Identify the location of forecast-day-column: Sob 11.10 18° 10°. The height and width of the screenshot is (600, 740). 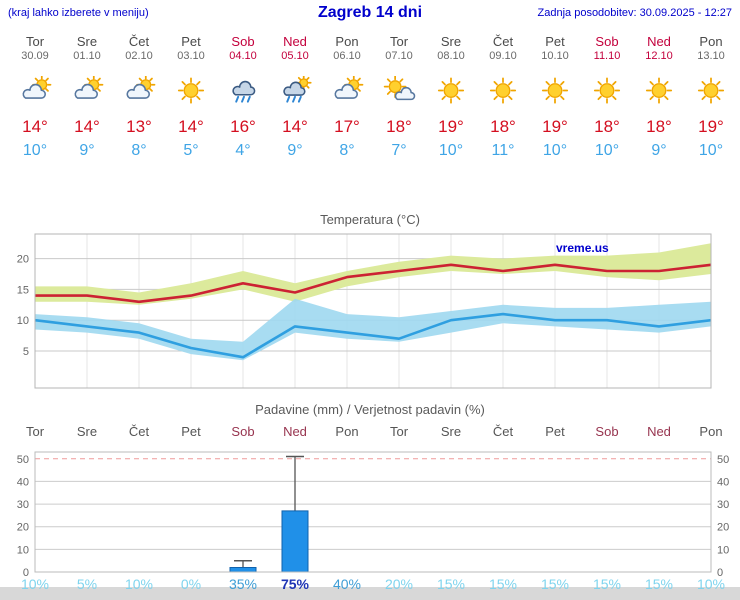
(607, 97).